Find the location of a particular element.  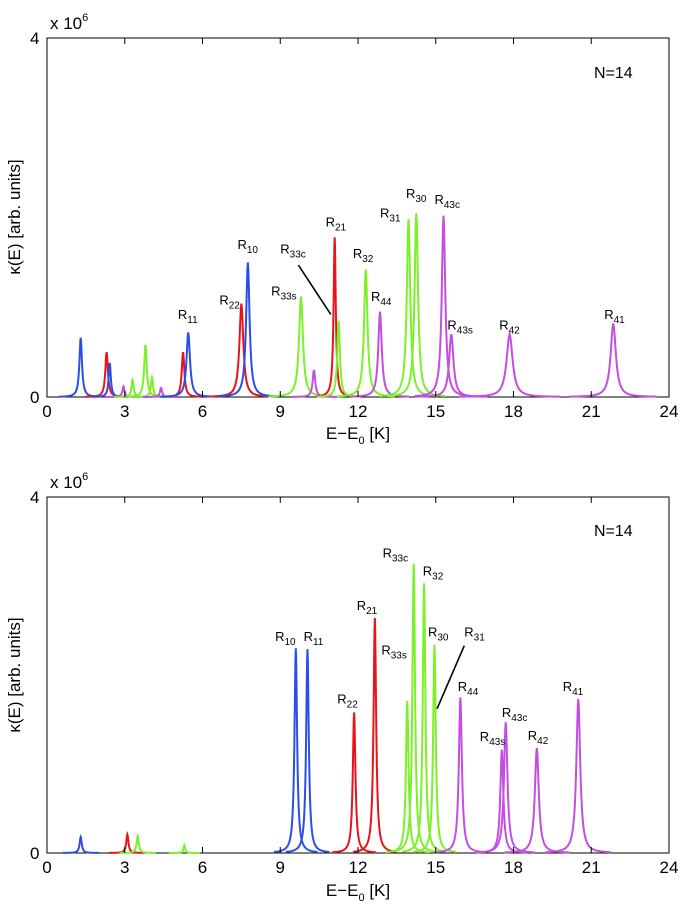

x-tick-label-top-5: 15 is located at coordinates (435, 411).